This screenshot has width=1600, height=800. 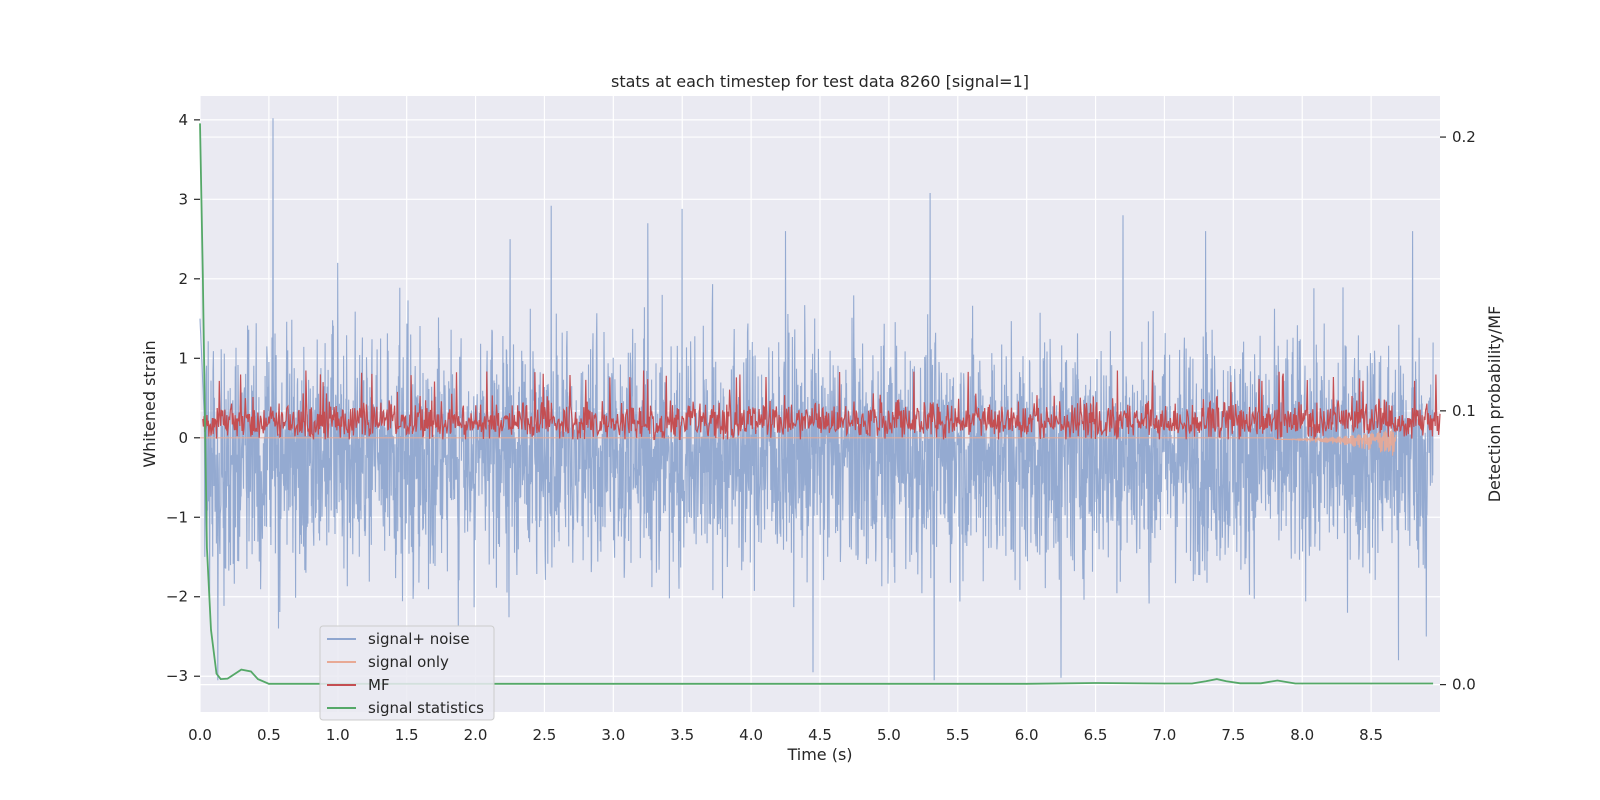 I want to click on x-axis-label: Time (s), so click(x=819, y=754).